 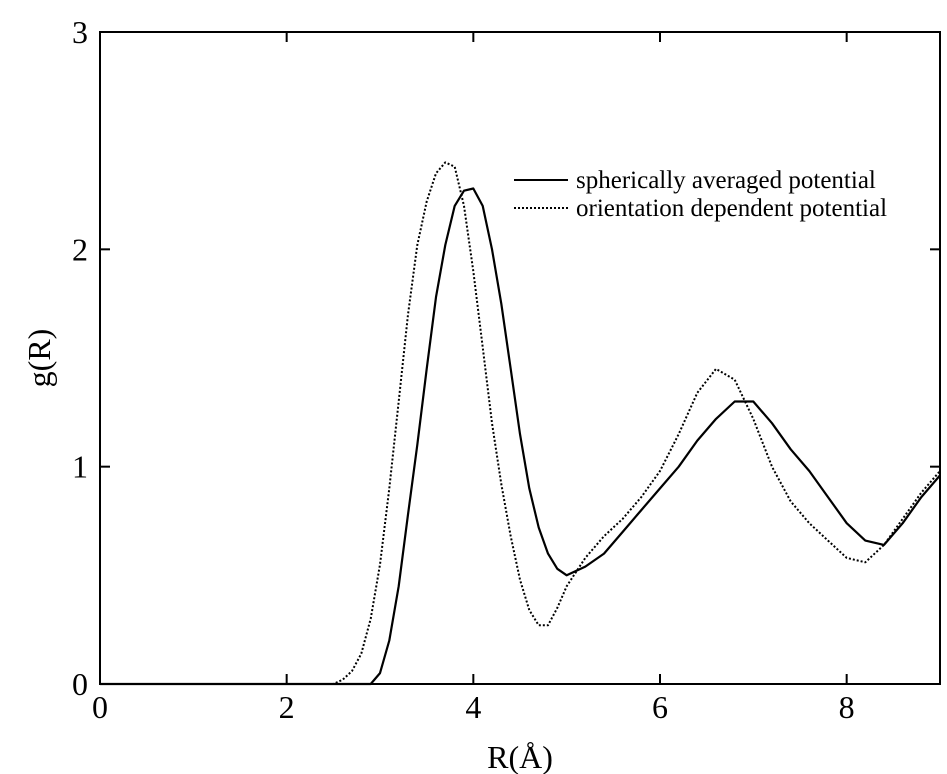 I want to click on x-tick-label: 4, so click(x=473, y=707).